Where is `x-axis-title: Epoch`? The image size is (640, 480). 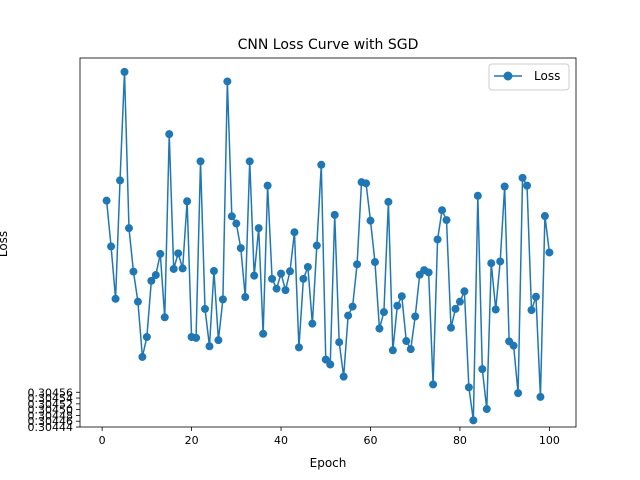 x-axis-title: Epoch is located at coordinates (328, 463).